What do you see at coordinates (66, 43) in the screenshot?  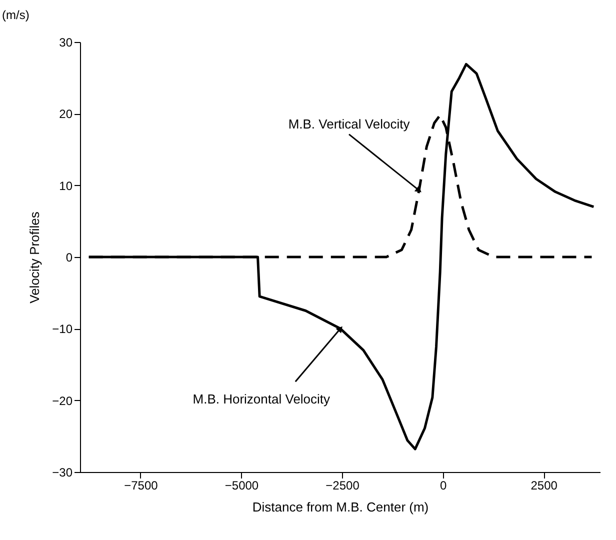 I see `y-tick-label: 30` at bounding box center [66, 43].